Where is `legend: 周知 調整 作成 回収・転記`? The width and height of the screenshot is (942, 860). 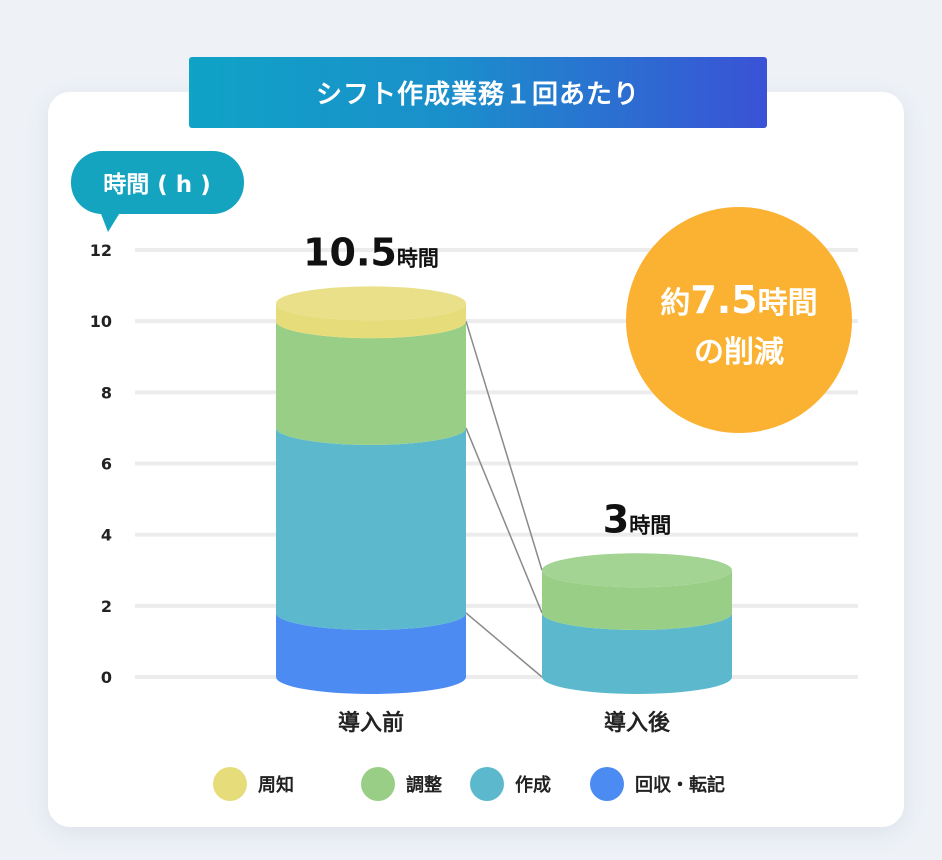 legend: 周知 調整 作成 回収・転記 is located at coordinates (469, 784).